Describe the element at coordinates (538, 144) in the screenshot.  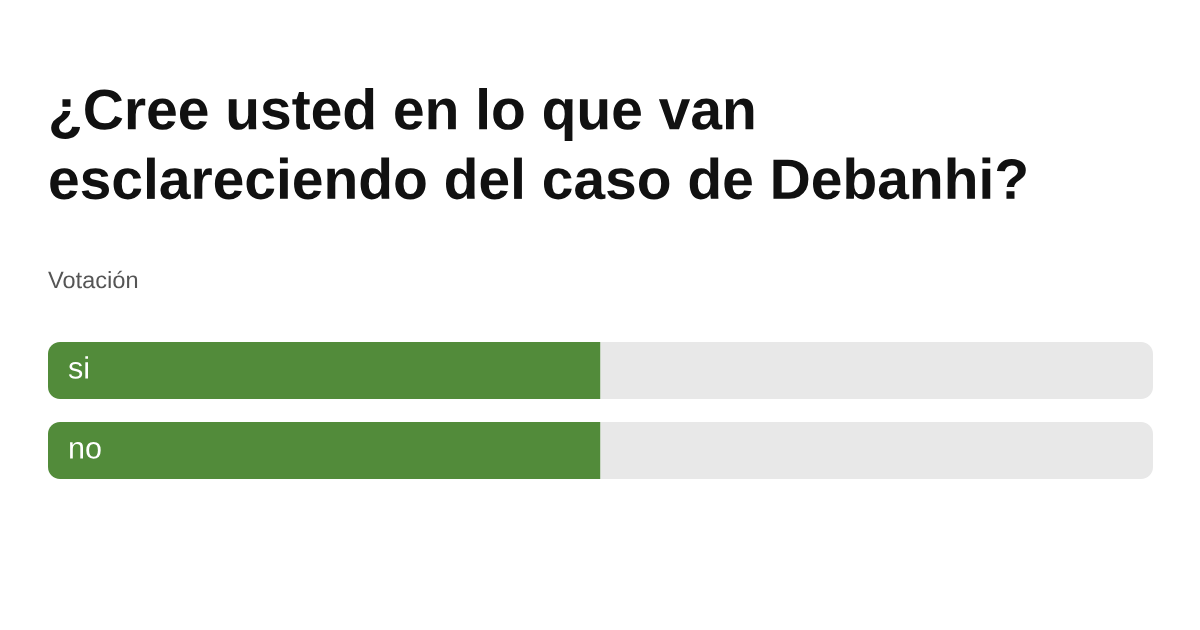
I see `chart-title: ¿Cree usted en lo que van esclareciendo del caso de Debanhi?` at that location.